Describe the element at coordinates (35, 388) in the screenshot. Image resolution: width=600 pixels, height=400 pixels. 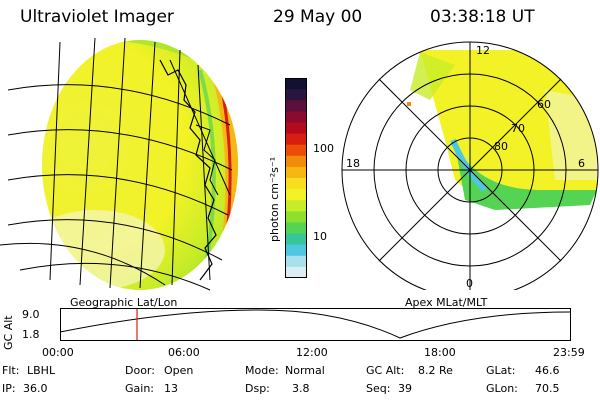
I see `ip-value: 36.0` at that location.